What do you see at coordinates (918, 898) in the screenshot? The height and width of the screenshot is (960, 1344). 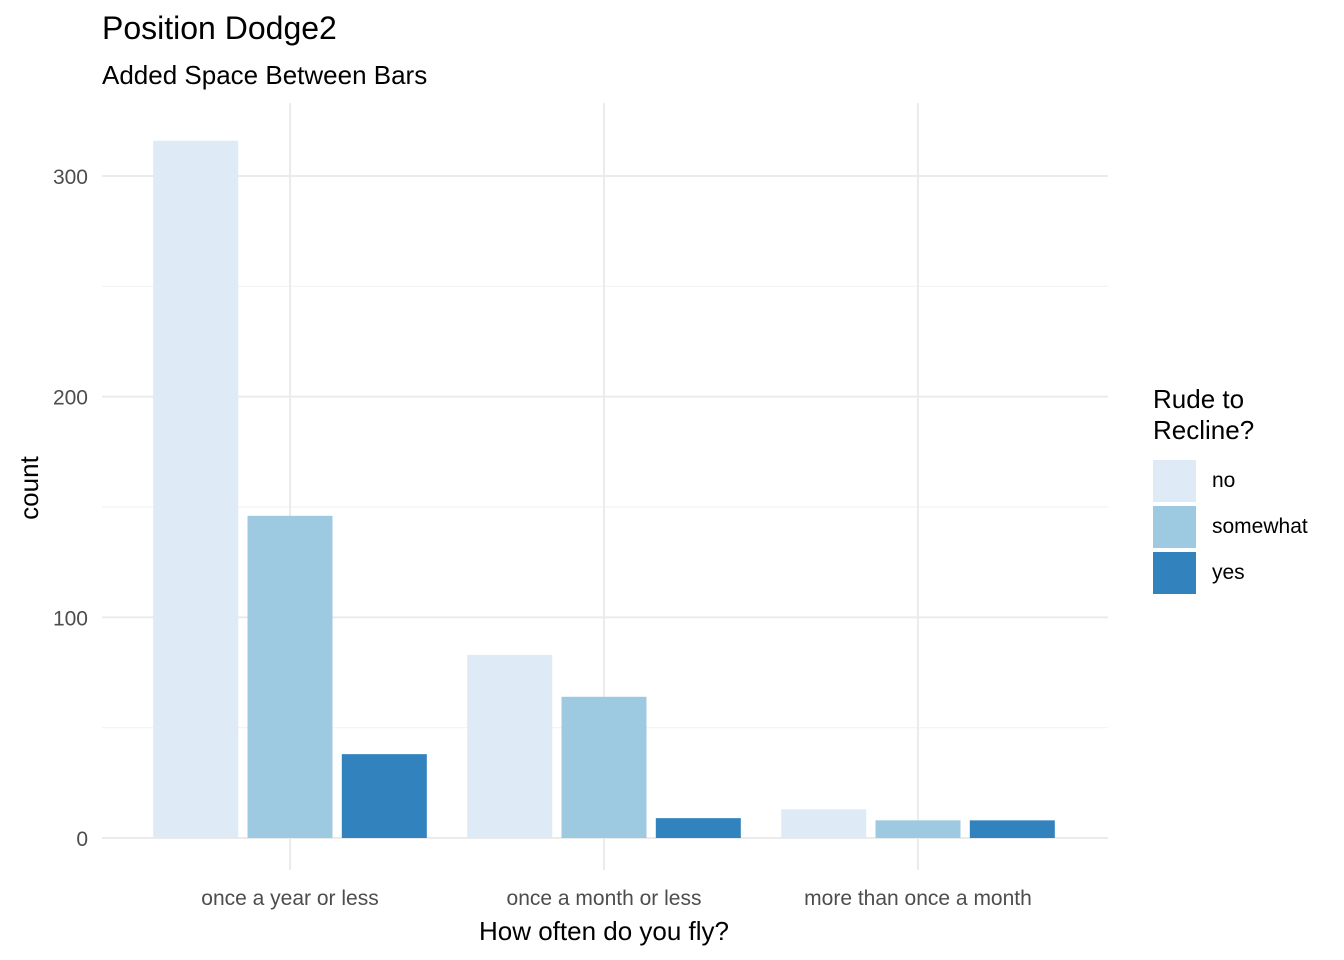 I see `x-tick-label: more than once a month` at bounding box center [918, 898].